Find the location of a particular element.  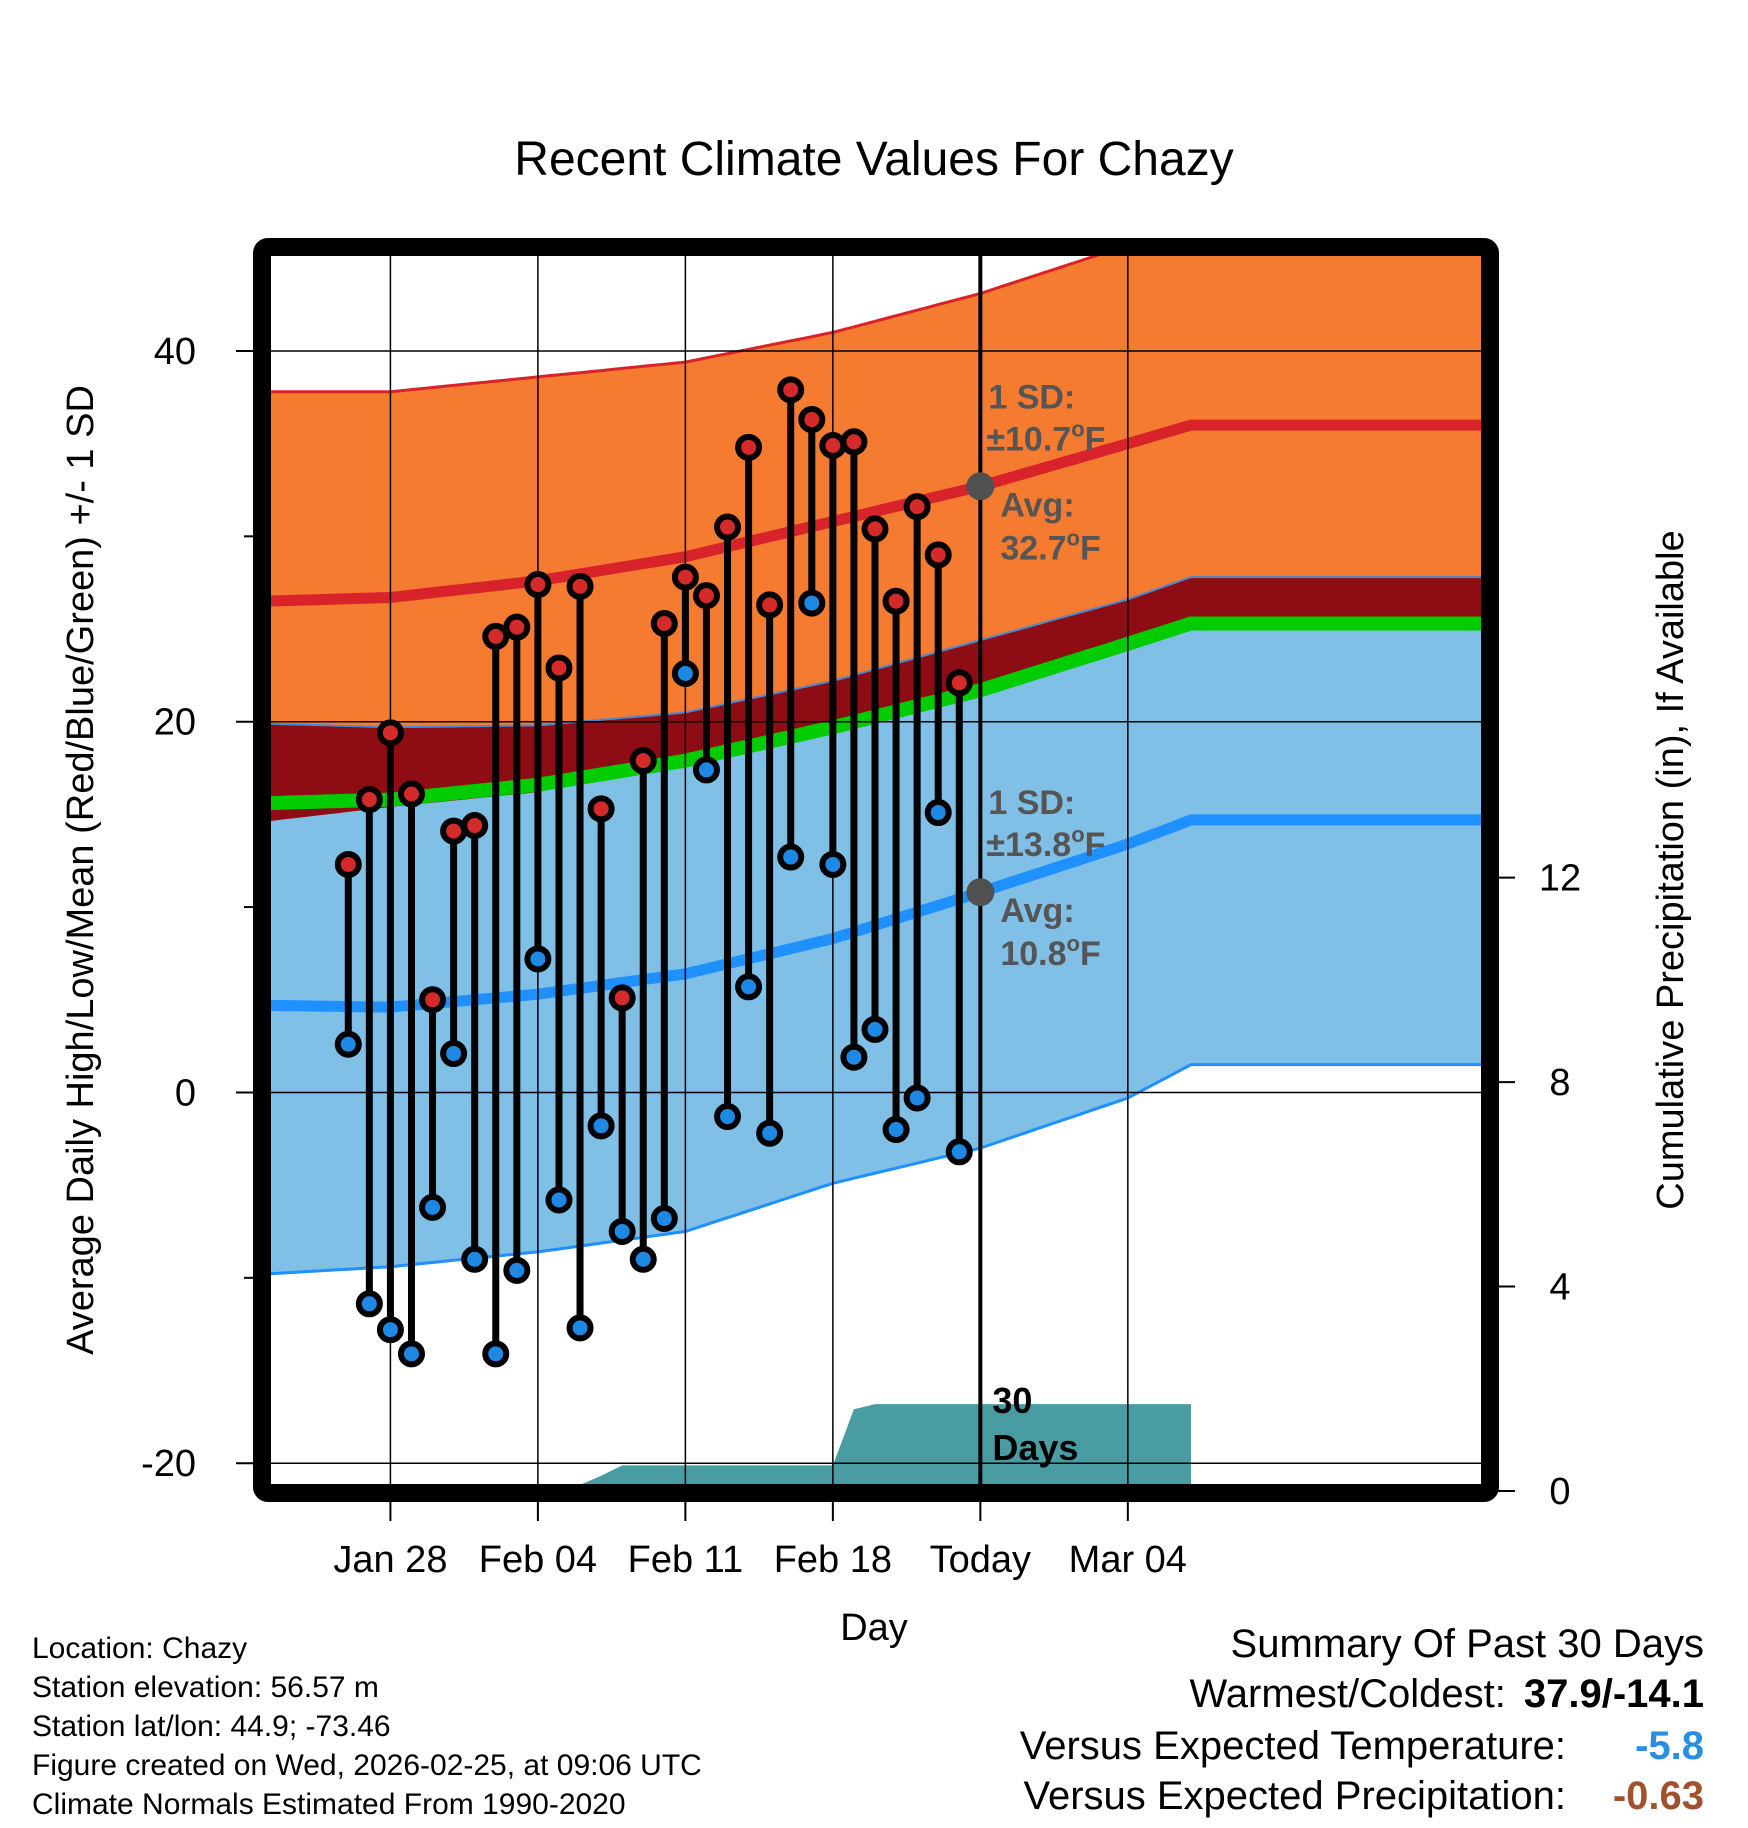

x-axis-label: Day is located at coordinates (874, 1628).